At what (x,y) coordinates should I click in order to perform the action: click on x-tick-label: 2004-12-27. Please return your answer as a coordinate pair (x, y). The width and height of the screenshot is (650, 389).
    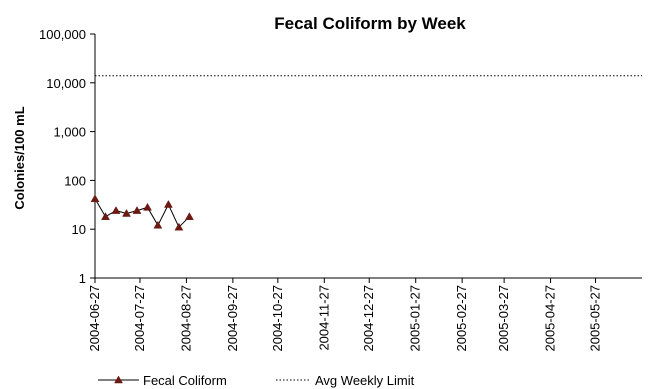
    Looking at the image, I should click on (368, 318).